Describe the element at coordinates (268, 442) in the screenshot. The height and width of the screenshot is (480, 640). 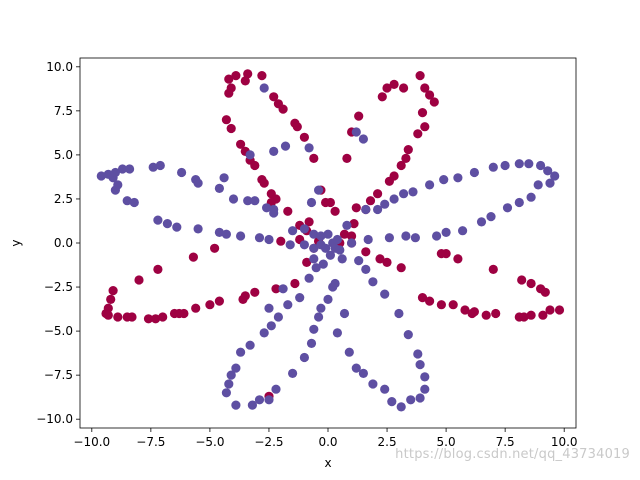
I see `x-tick-label: −2.5` at that location.